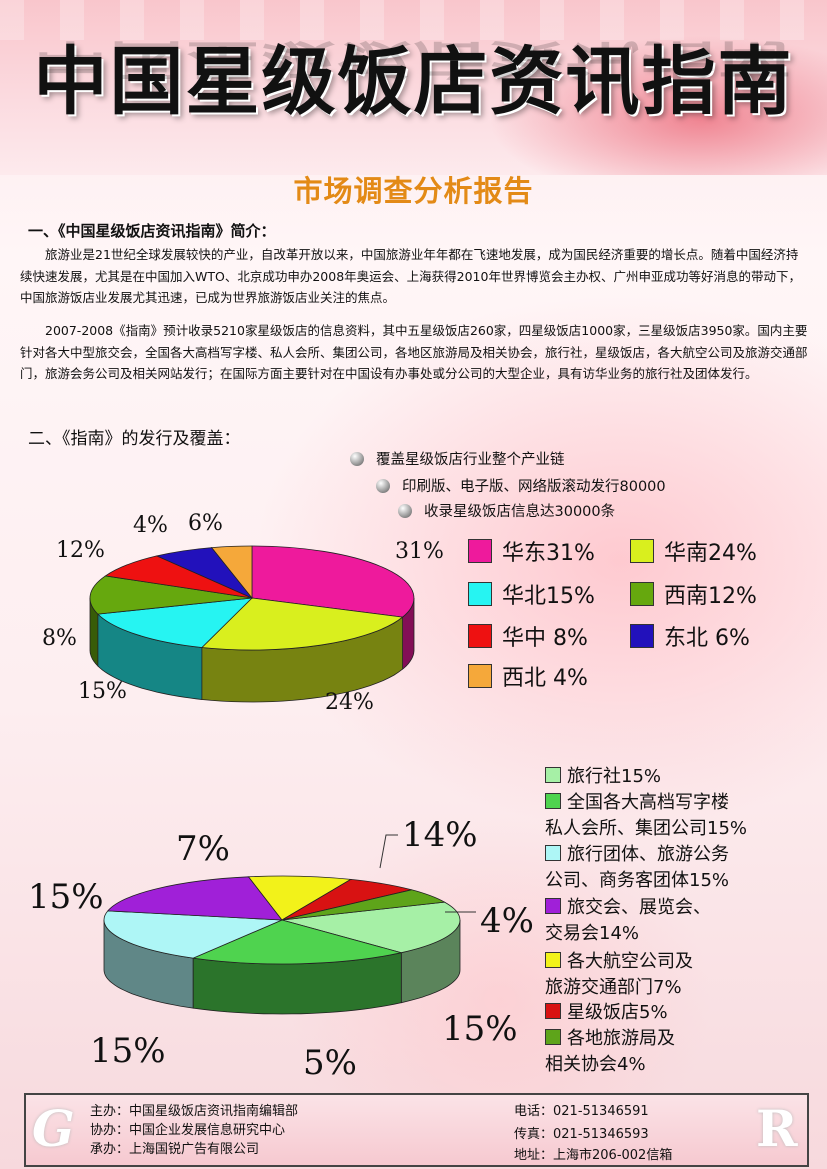  What do you see at coordinates (53, 1128) in the screenshot?
I see `footer-logo-g: G` at bounding box center [53, 1128].